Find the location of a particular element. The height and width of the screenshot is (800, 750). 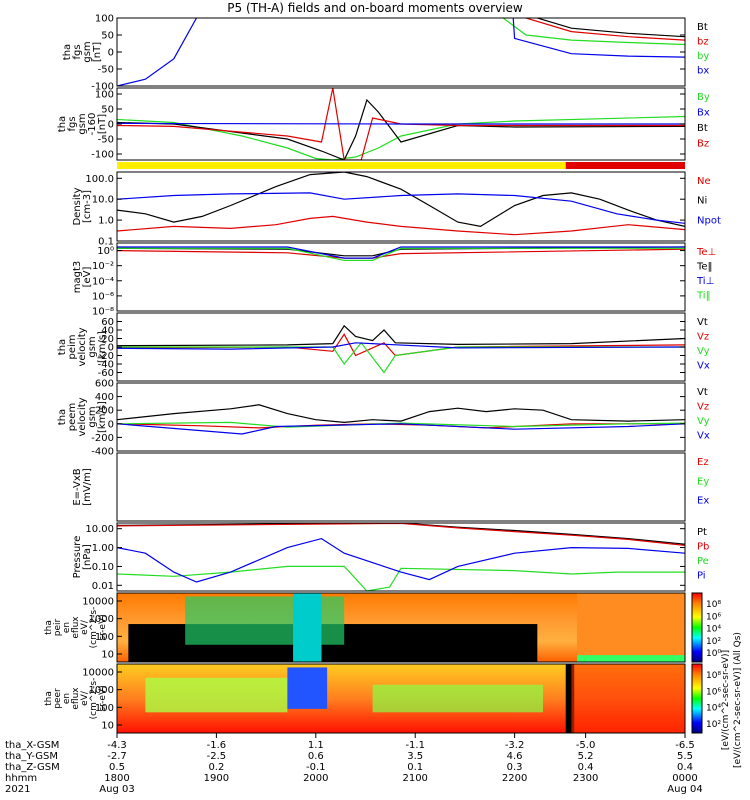

y-axis-label: -160 is located at coordinates (92, 124).